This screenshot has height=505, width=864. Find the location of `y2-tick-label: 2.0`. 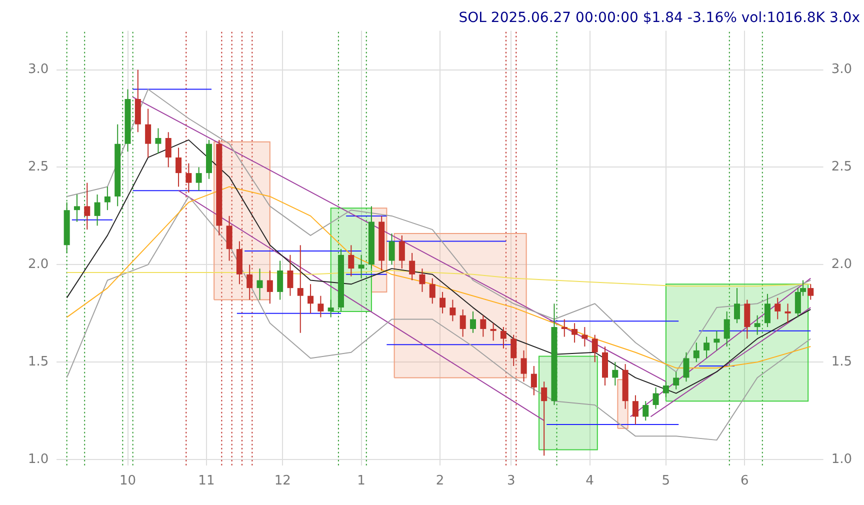

y2-tick-label: 2.0 is located at coordinates (841, 264).